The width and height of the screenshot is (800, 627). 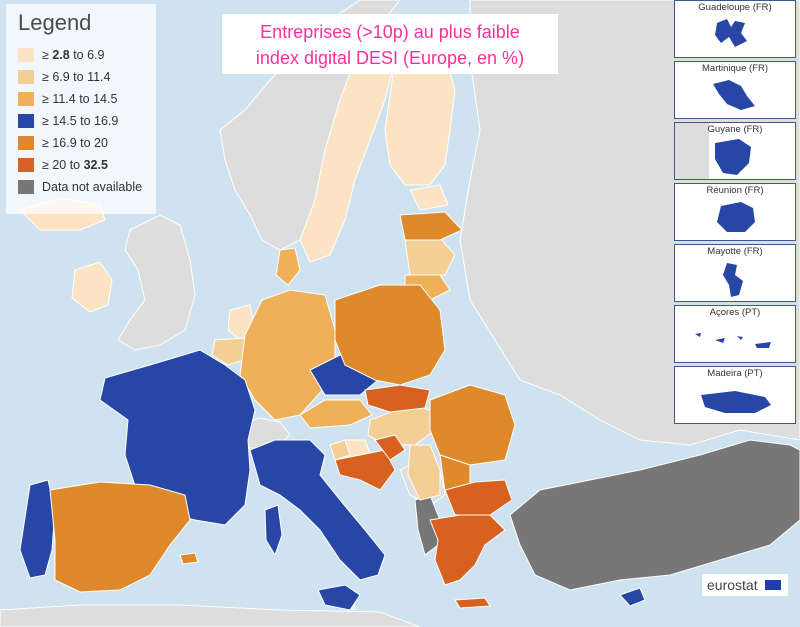 I want to click on legend-label: Data not available, so click(x=92, y=187).